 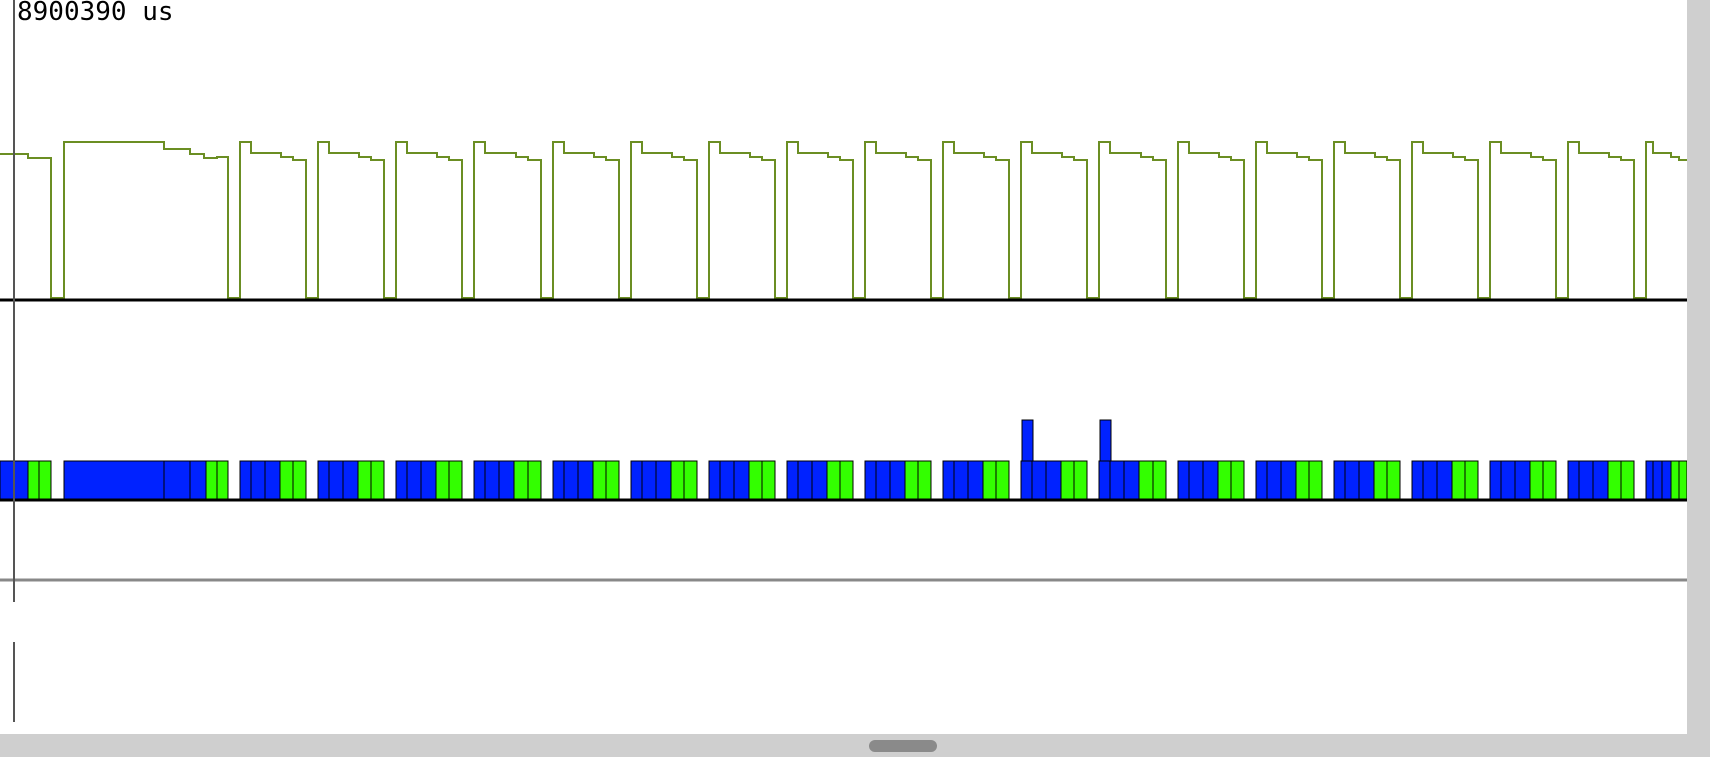 What do you see at coordinates (903, 746) in the screenshot?
I see `scroll-thumb-icon` at bounding box center [903, 746].